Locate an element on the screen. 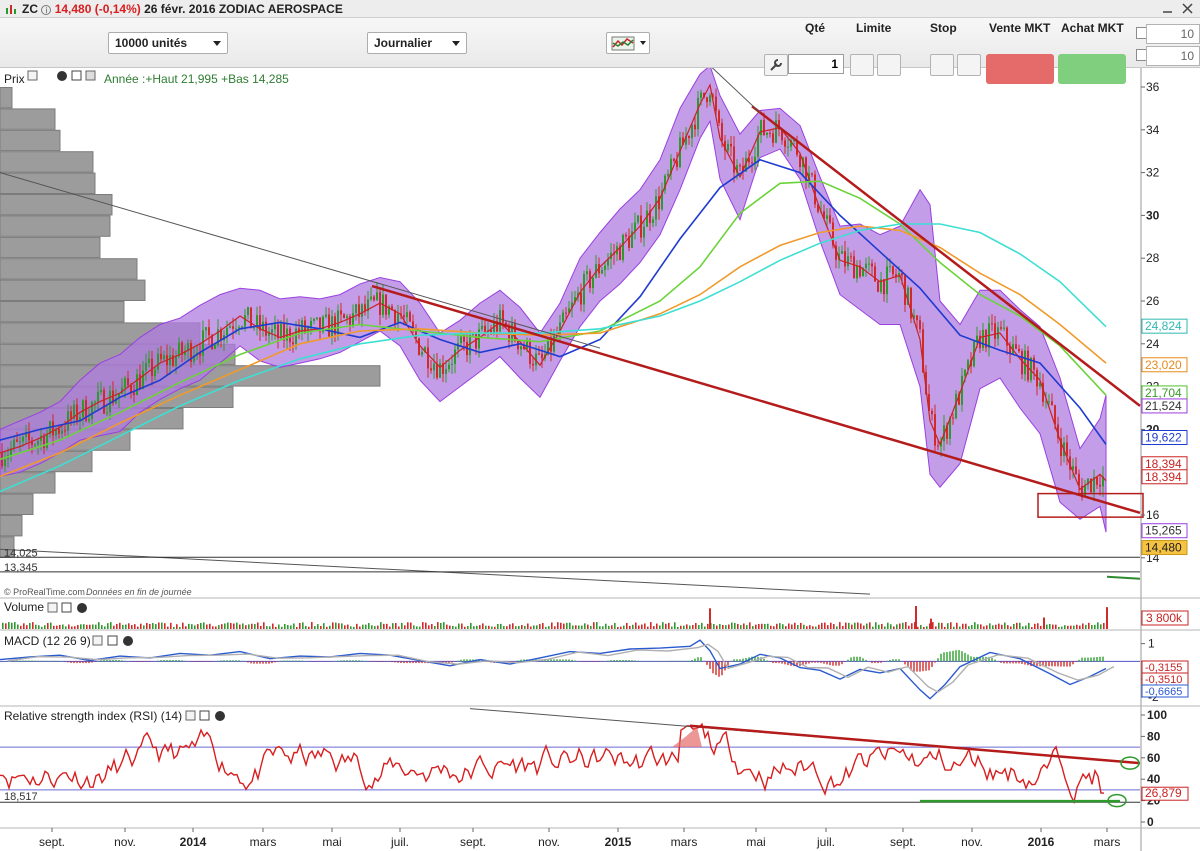  period-select: Journalier is located at coordinates (417, 43).